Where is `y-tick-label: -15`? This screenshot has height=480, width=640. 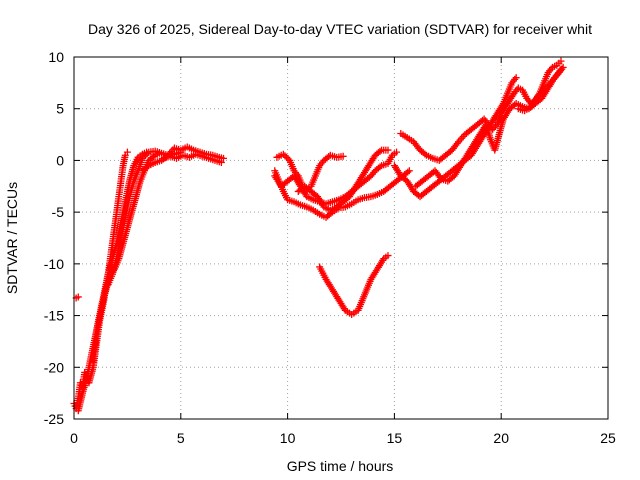 y-tick-label: -15 is located at coordinates (54, 316).